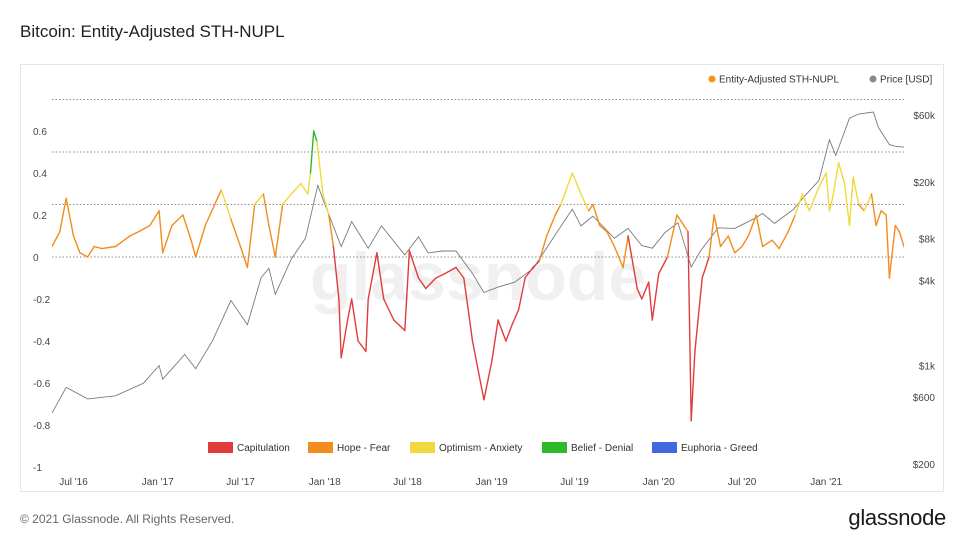 This screenshot has height=543, width=966. I want to click on legend-zone-item: Capitulation, so click(249, 448).